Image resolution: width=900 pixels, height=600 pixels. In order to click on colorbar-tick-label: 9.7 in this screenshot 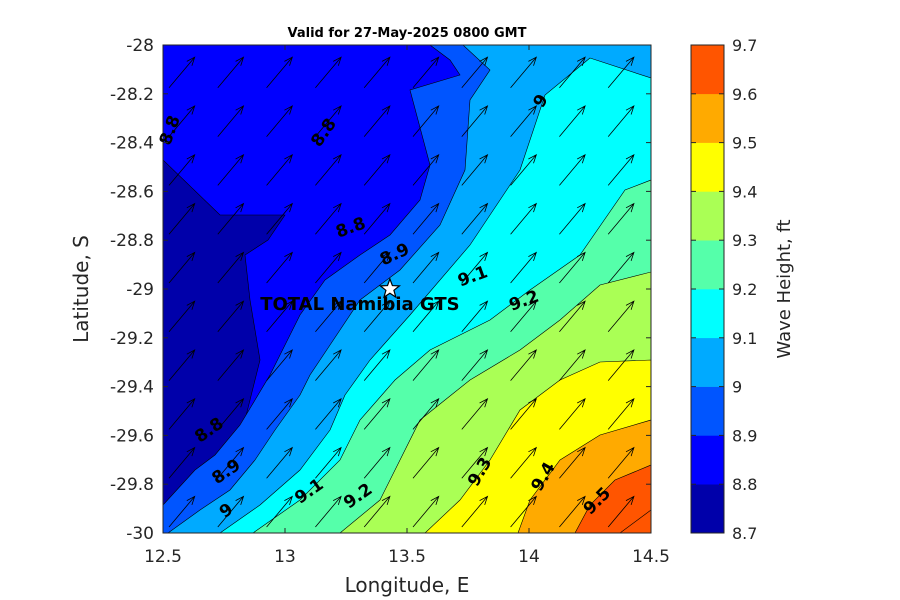, I will do `click(744, 45)`.